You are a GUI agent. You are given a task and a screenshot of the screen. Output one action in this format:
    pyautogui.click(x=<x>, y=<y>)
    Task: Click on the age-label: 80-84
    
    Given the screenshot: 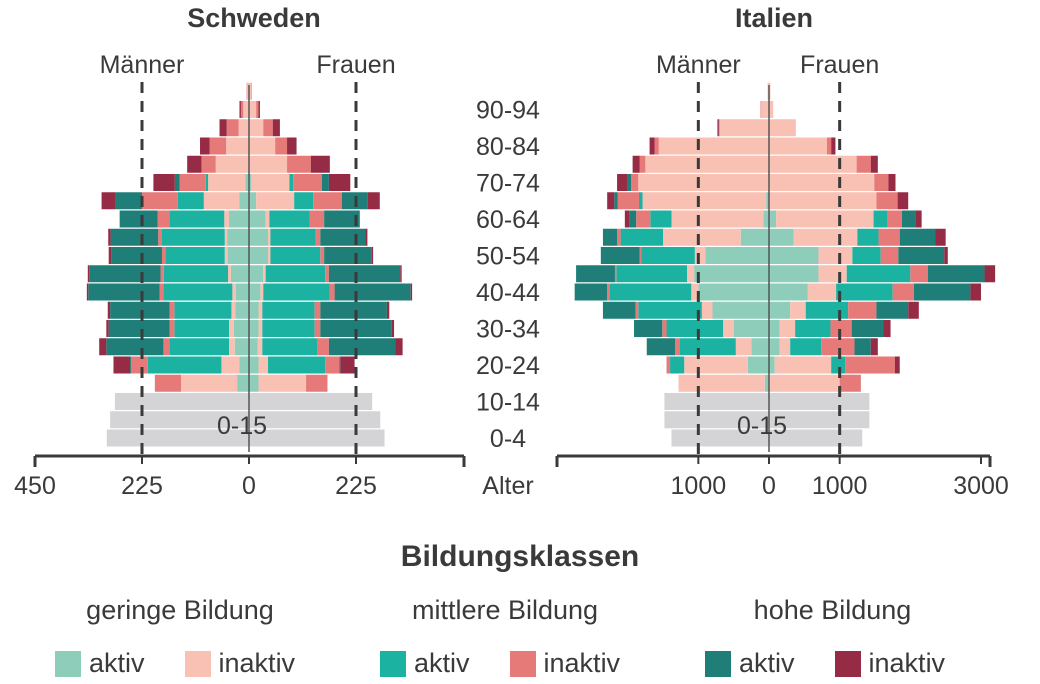 What is the action you would take?
    pyautogui.click(x=508, y=147)
    